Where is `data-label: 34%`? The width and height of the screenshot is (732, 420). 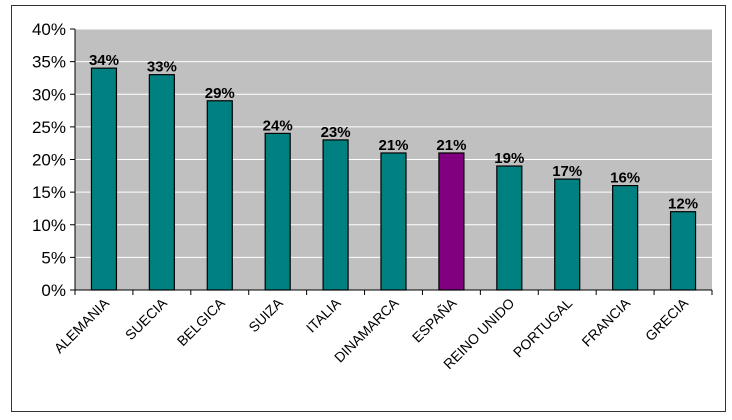
data-label: 34% is located at coordinates (104, 60).